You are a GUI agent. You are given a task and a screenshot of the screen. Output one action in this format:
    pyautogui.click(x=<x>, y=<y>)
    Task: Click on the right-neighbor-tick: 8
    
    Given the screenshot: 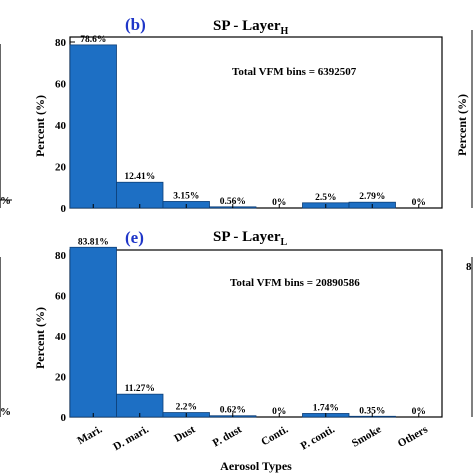 What is the action you would take?
    pyautogui.click(x=469, y=267)
    